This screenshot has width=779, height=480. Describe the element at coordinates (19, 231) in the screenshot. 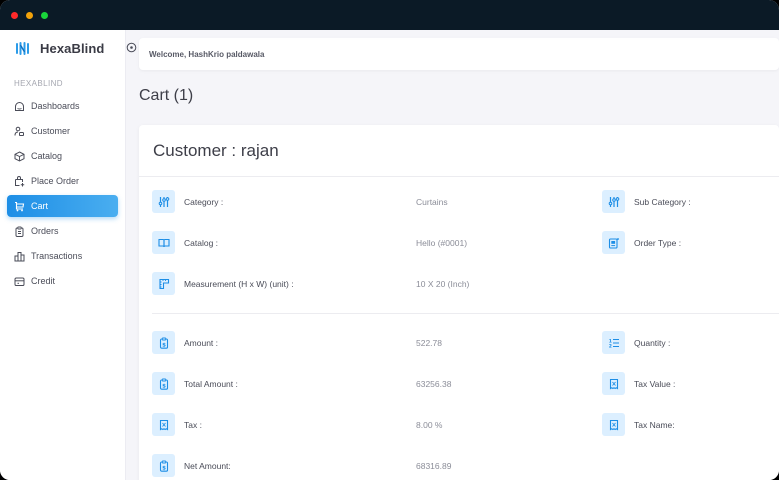

I see `clipboard-icon` at that location.